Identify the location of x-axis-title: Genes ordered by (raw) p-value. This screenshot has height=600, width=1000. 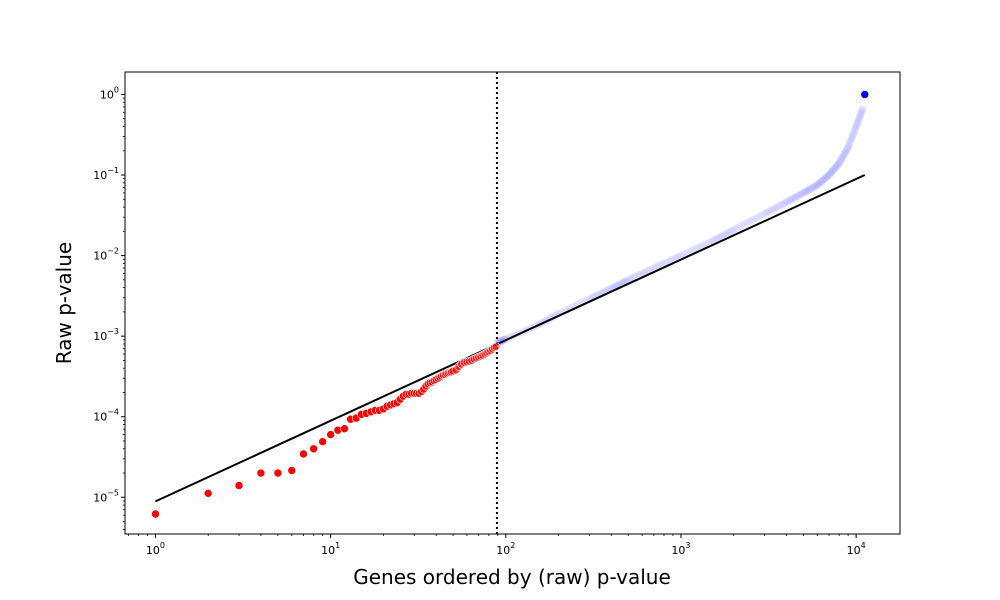
(512, 577).